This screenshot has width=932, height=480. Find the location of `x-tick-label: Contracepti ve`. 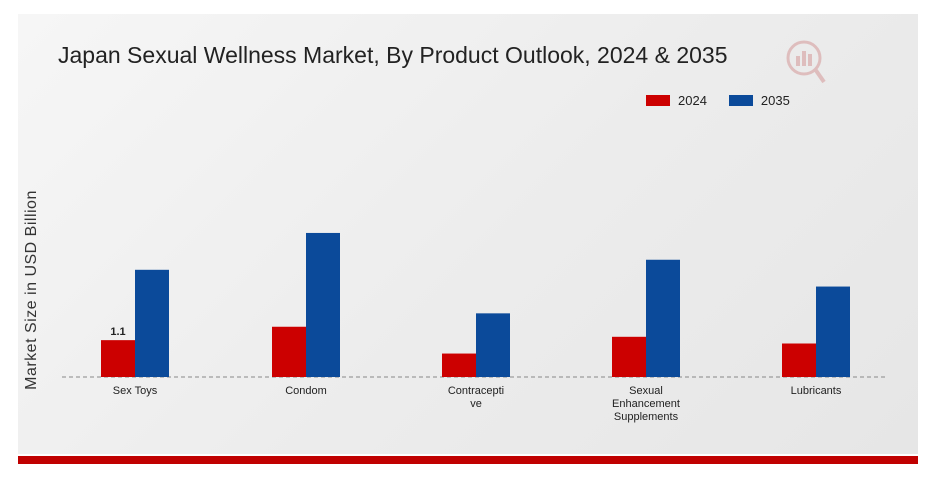

x-tick-label: Contracepti ve is located at coordinates (476, 397).